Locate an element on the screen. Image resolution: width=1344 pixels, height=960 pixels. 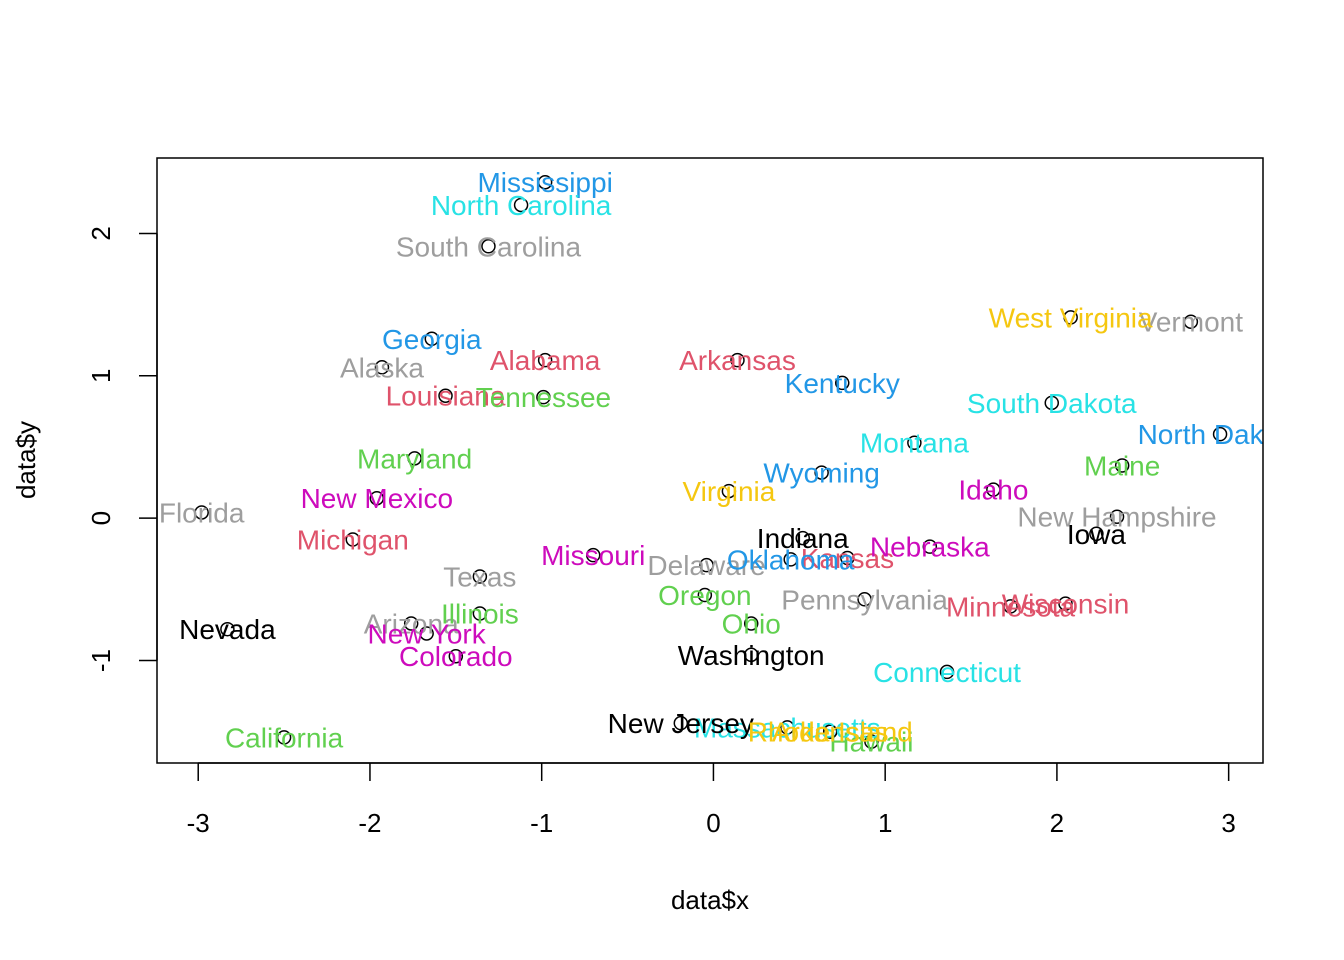
point-label: North Dakota is located at coordinates (1220, 434).